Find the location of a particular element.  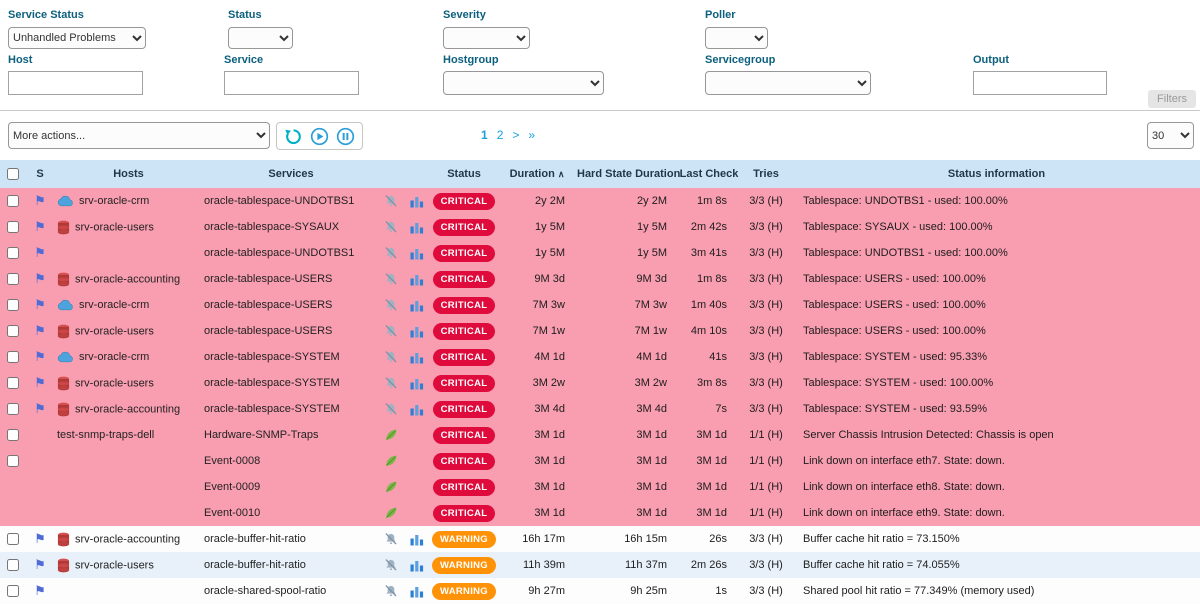

next-page-link: > is located at coordinates (516, 135).